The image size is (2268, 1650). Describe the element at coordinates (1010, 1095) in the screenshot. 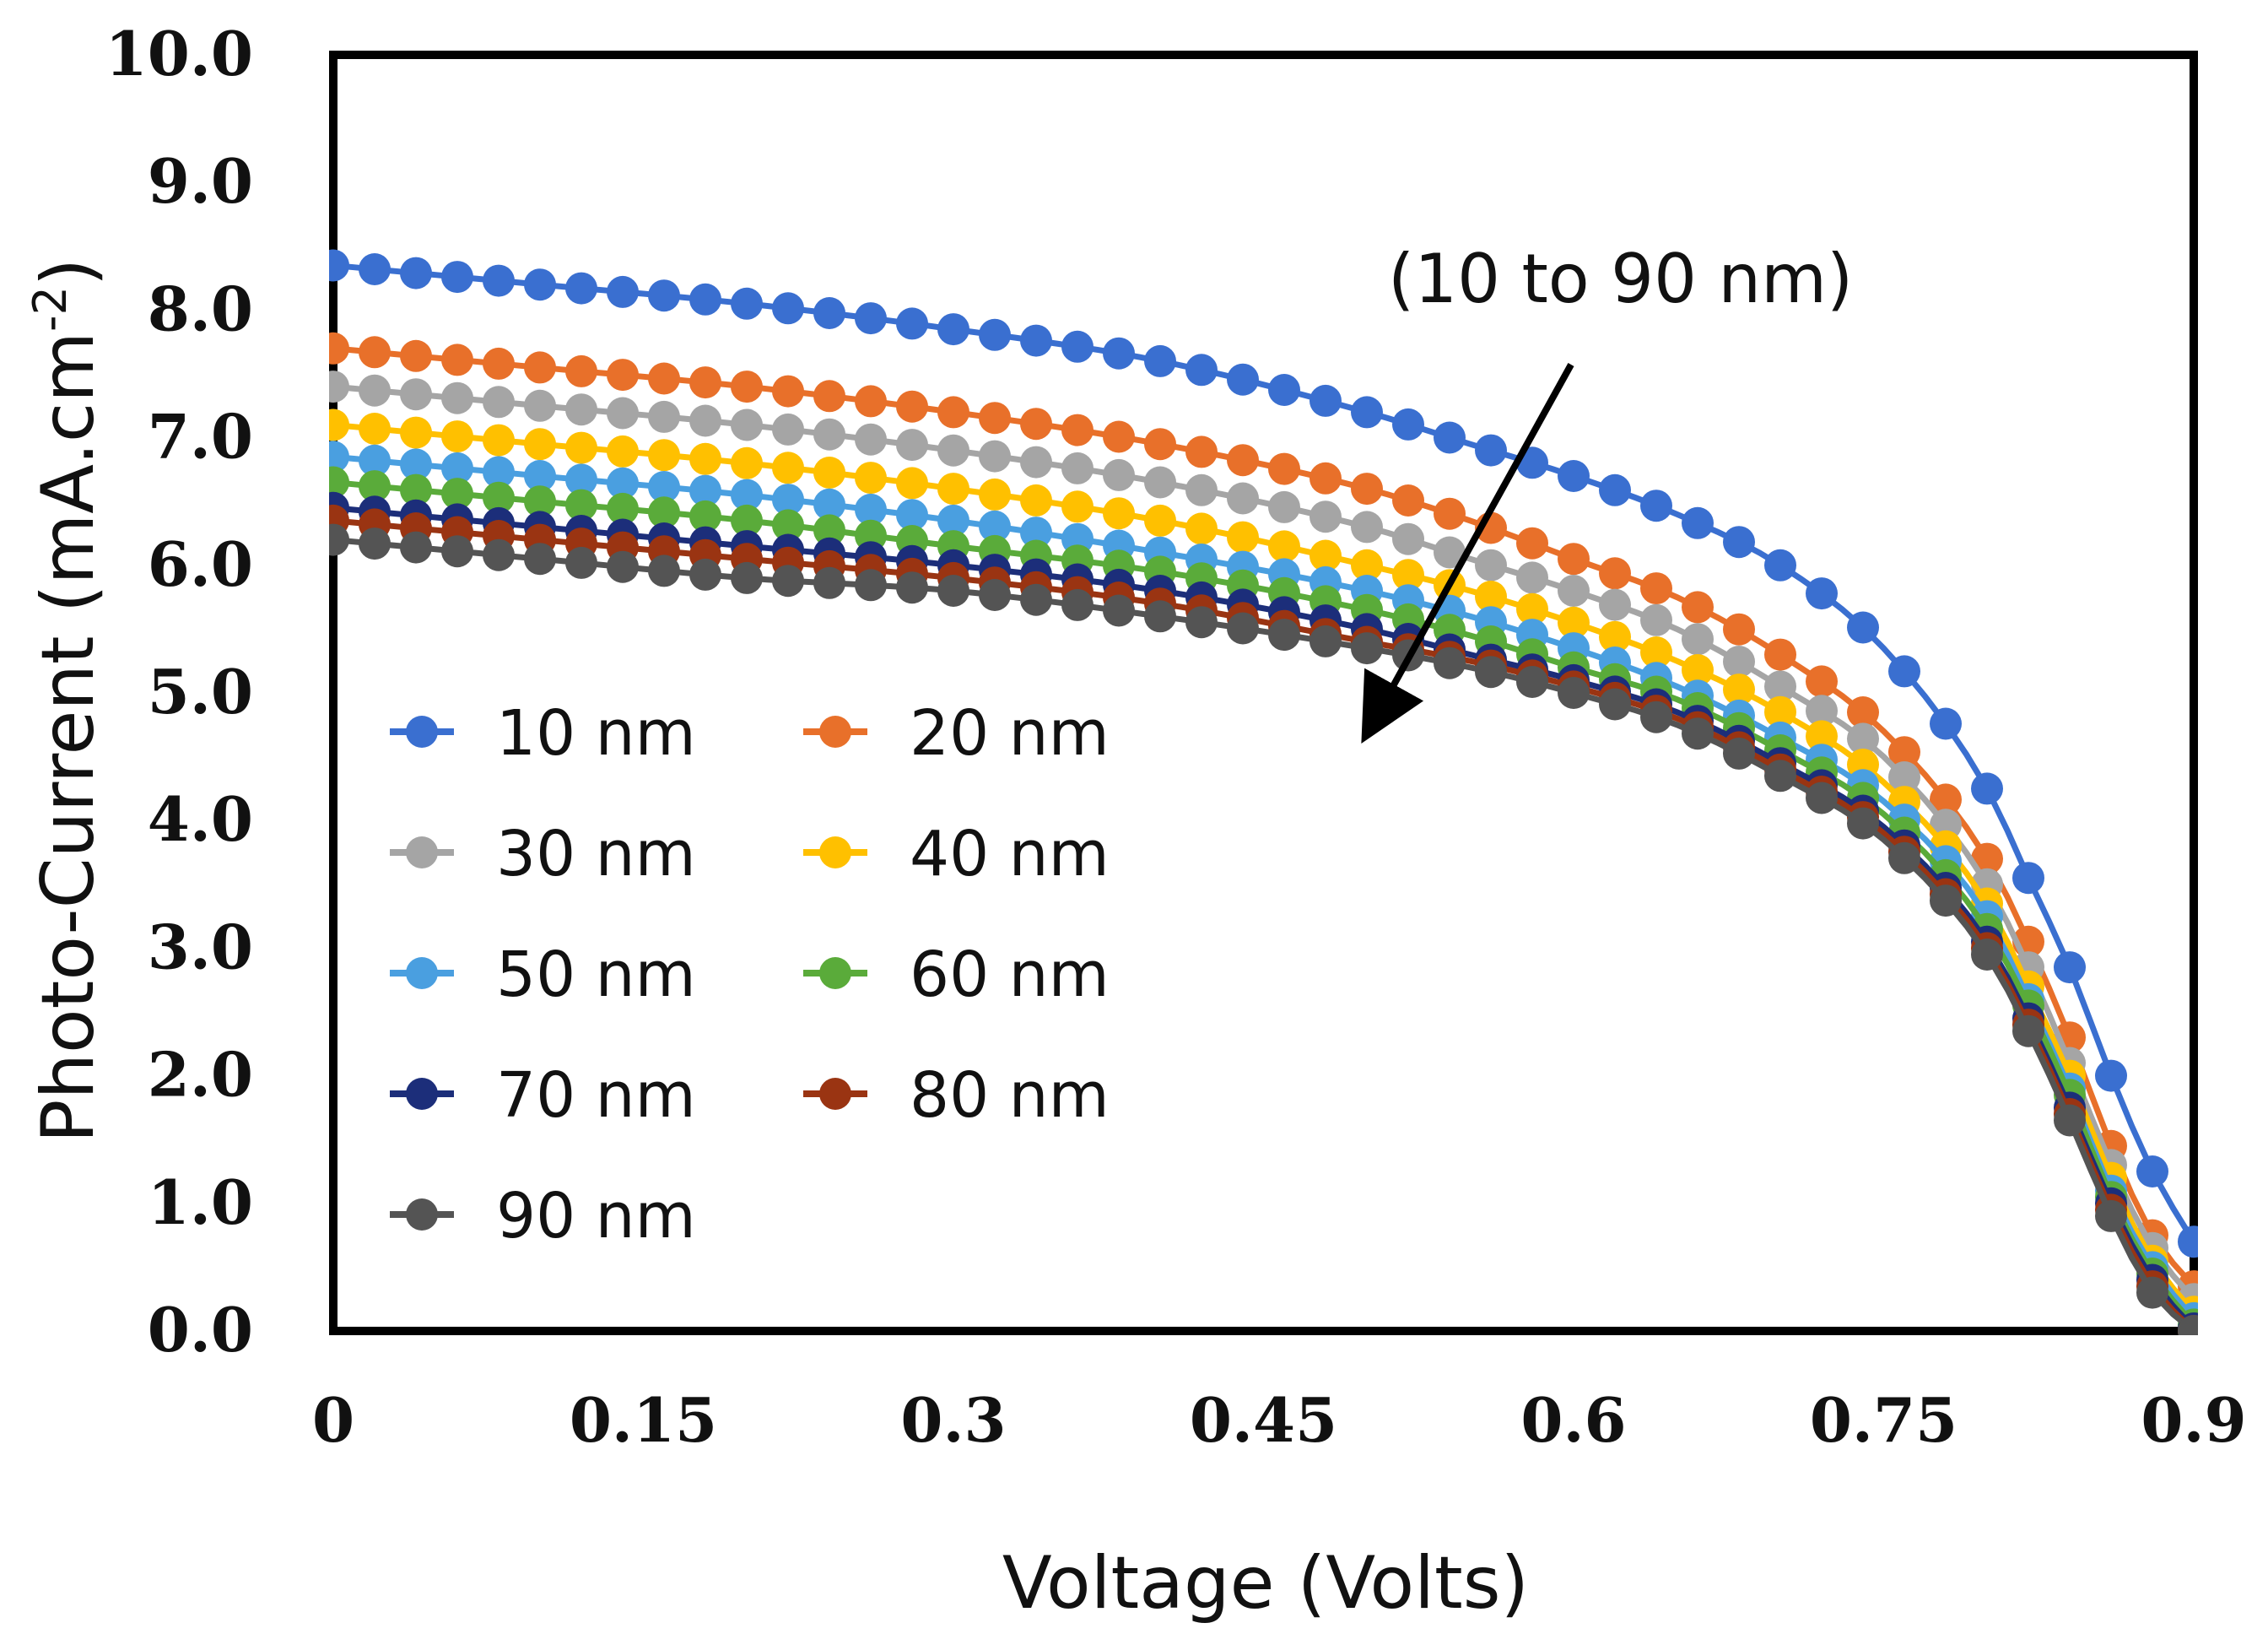

I see `legend-label: 80 nm` at that location.